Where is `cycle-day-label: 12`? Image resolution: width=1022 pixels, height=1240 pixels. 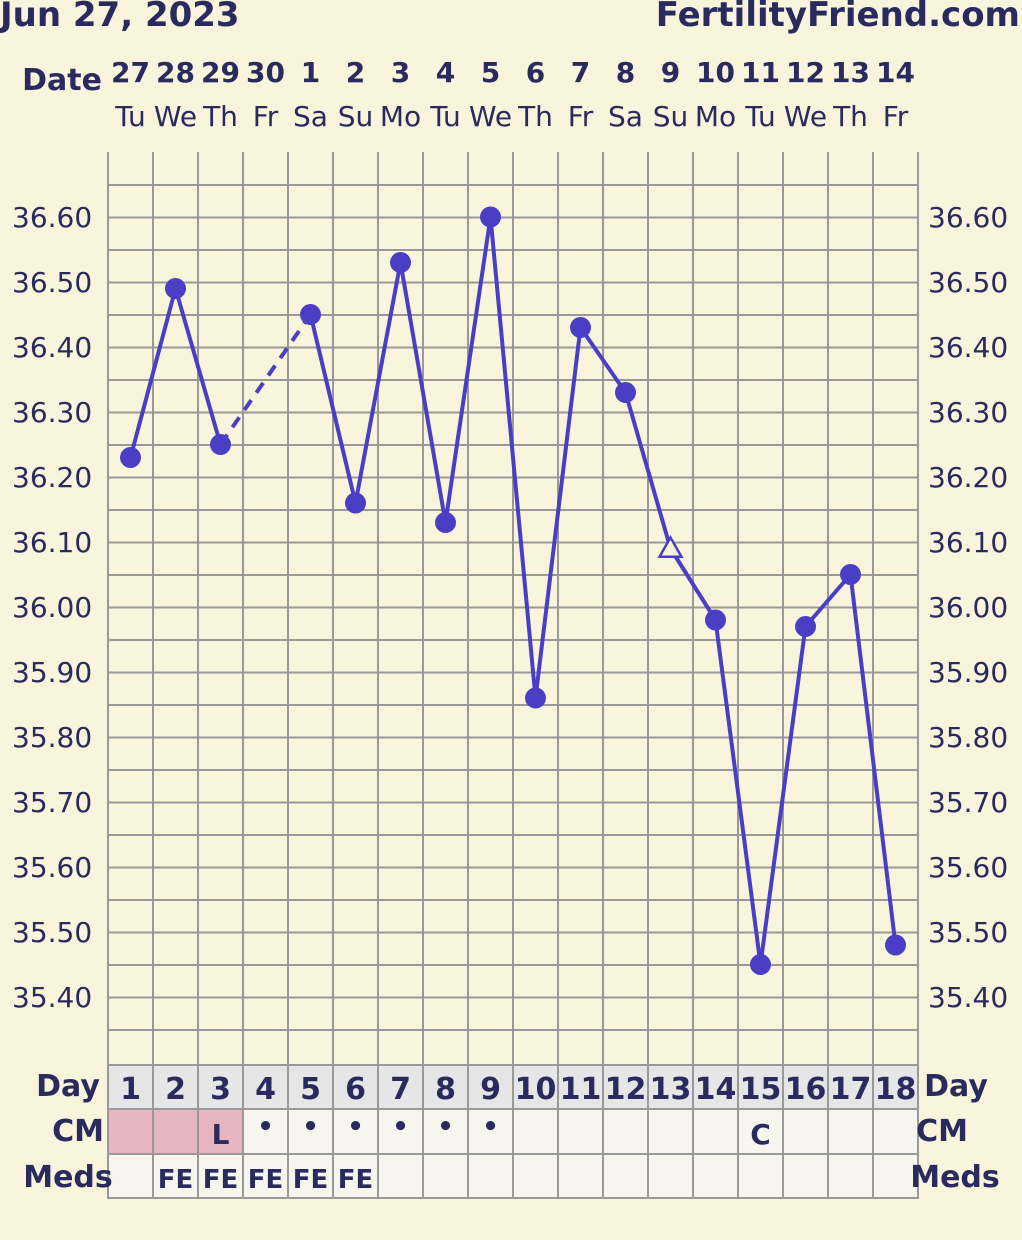
cycle-day-label: 12 is located at coordinates (626, 1089).